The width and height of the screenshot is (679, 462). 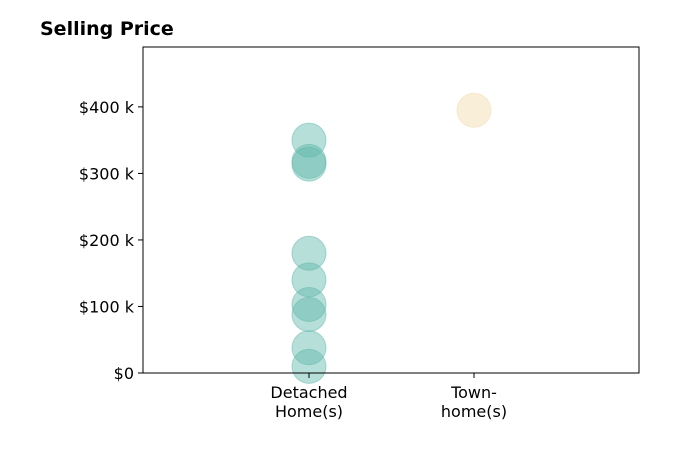 I want to click on x-tick-label: Detached, so click(x=308, y=392).